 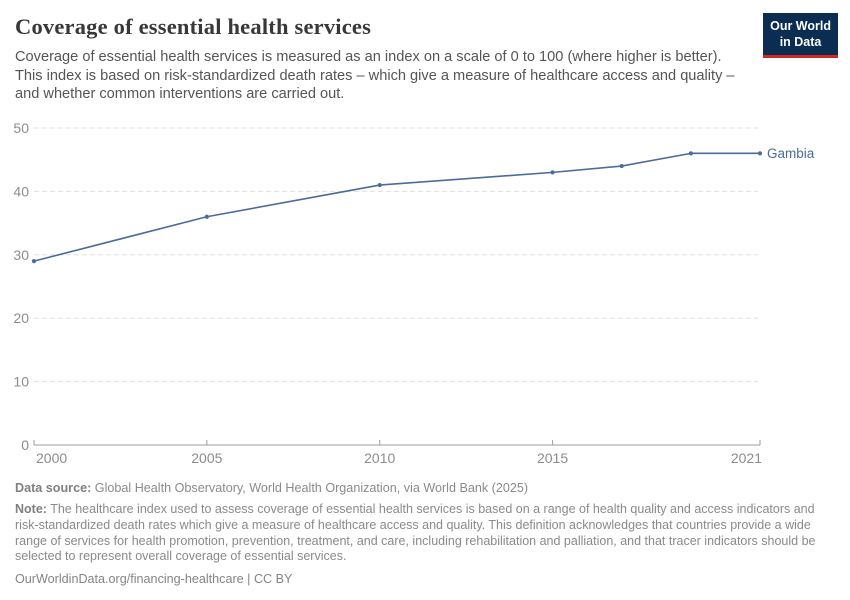 I want to click on data-source-label: Data source:, so click(x=53, y=488).